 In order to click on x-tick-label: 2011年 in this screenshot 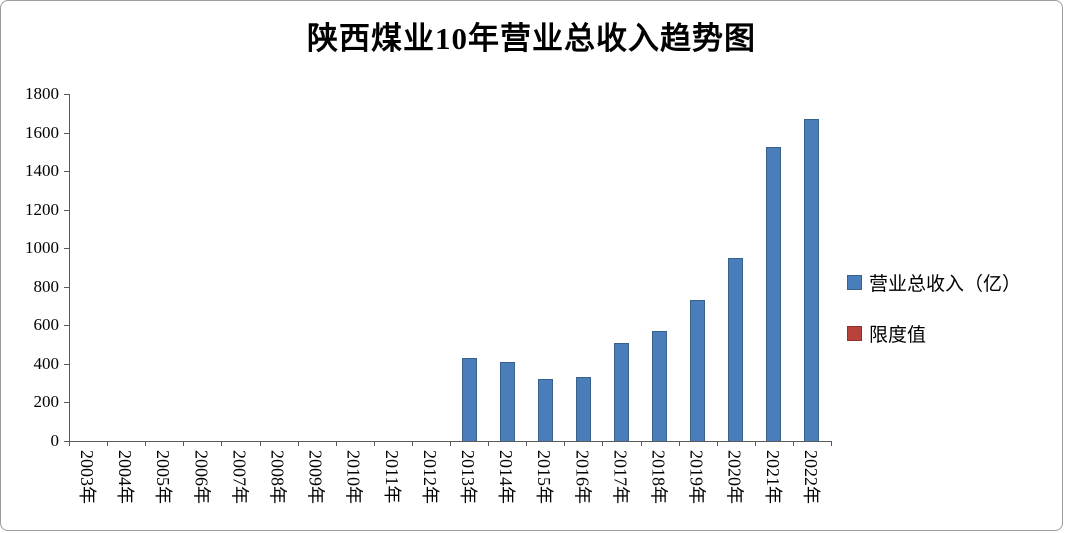, I will do `click(393, 490)`.